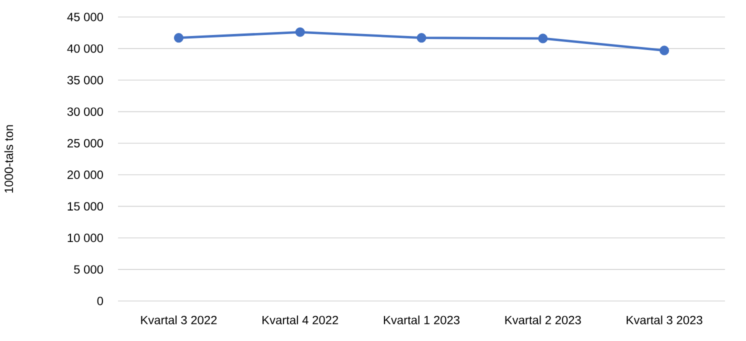  Describe the element at coordinates (86, 174) in the screenshot. I see `y-tick-label: 20 000` at that location.